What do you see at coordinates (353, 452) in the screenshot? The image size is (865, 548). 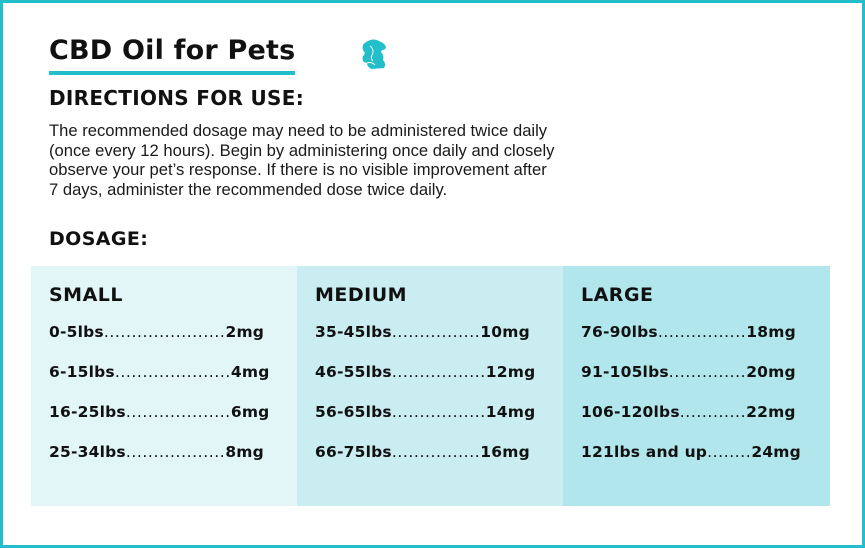 I see `weight-range: 66-75lbs` at bounding box center [353, 452].